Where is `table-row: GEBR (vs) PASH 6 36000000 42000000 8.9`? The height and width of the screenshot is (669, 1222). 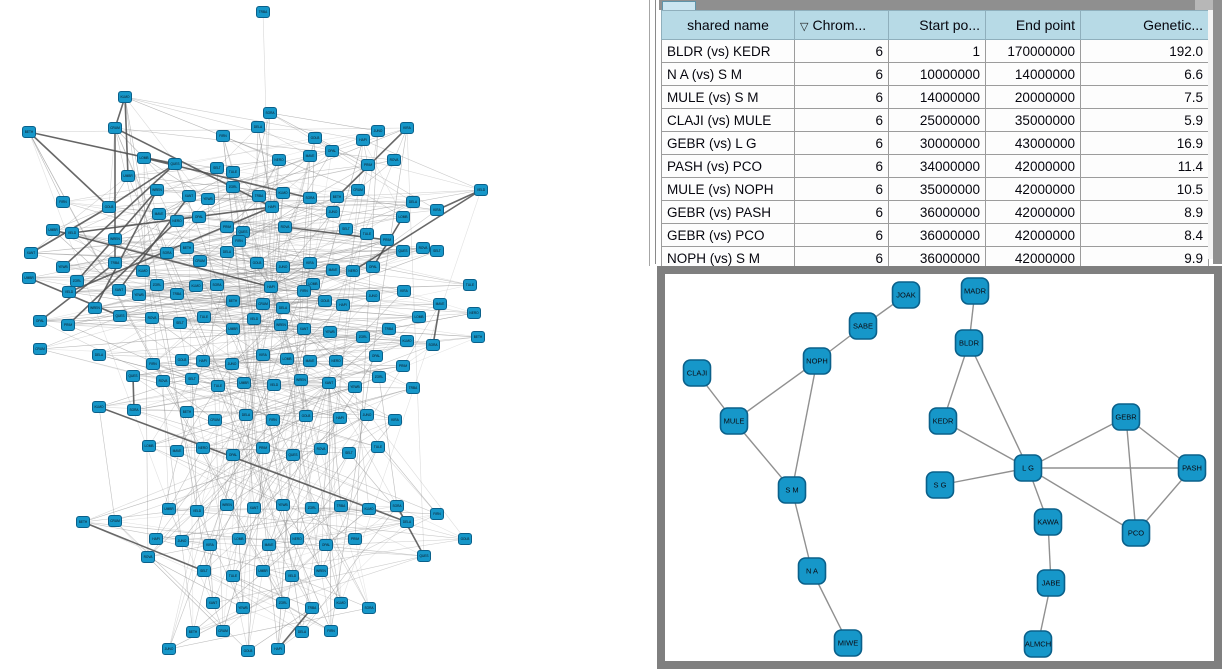
table-row: GEBR (vs) PASH 6 36000000 42000000 8.9 is located at coordinates (935, 212).